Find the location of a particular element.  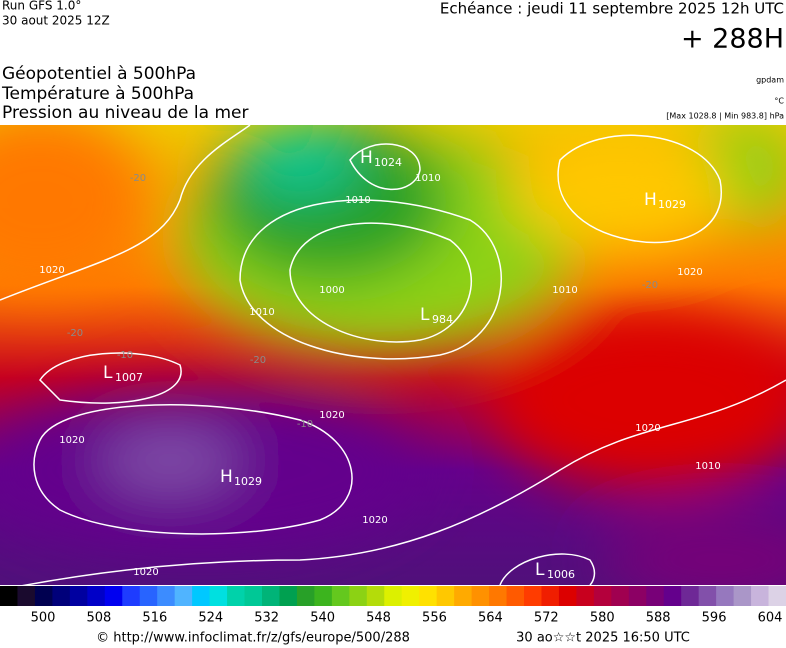

colorbar-label: 588 is located at coordinates (658, 618).